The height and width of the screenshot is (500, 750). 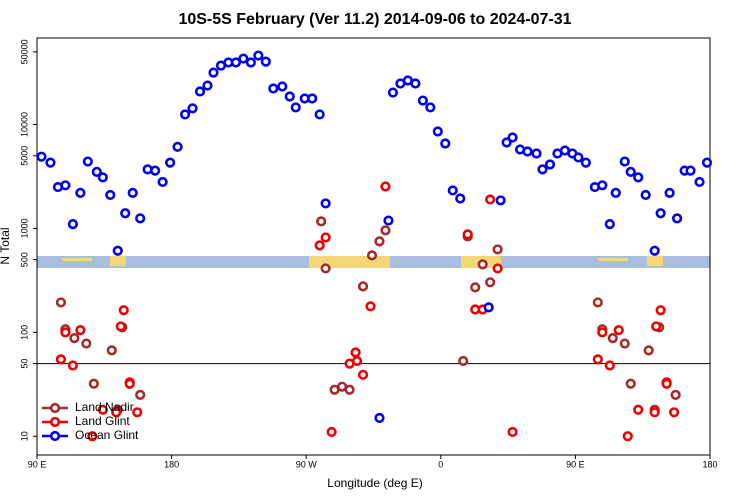 What do you see at coordinates (655, 261) in the screenshot?
I see `map-land` at bounding box center [655, 261].